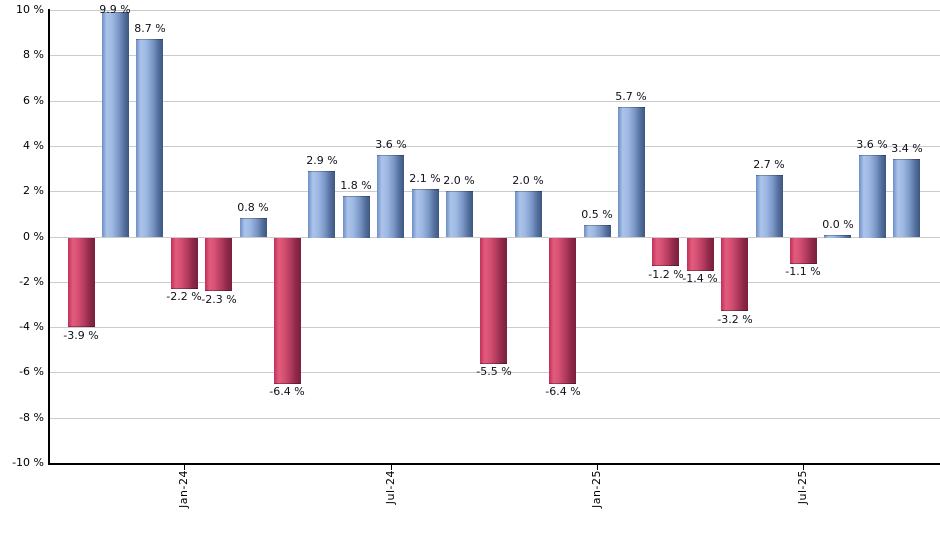 The width and height of the screenshot is (940, 550). I want to click on bar-value-label: 2.9 %, so click(322, 160).